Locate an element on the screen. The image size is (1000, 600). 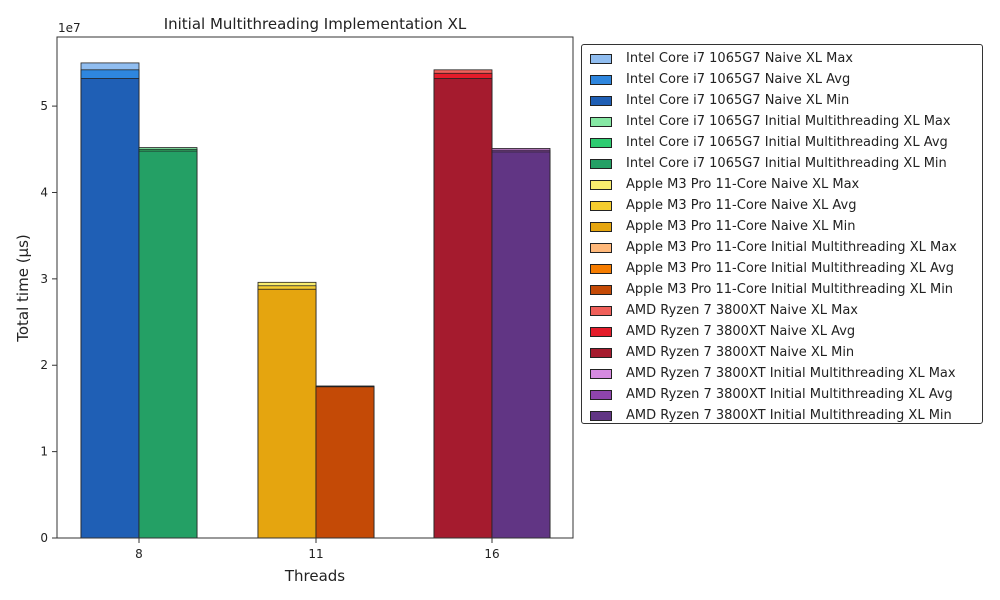
legend-item: Apple M3 Pro 11-Core Naive XL Avg is located at coordinates (786, 205).